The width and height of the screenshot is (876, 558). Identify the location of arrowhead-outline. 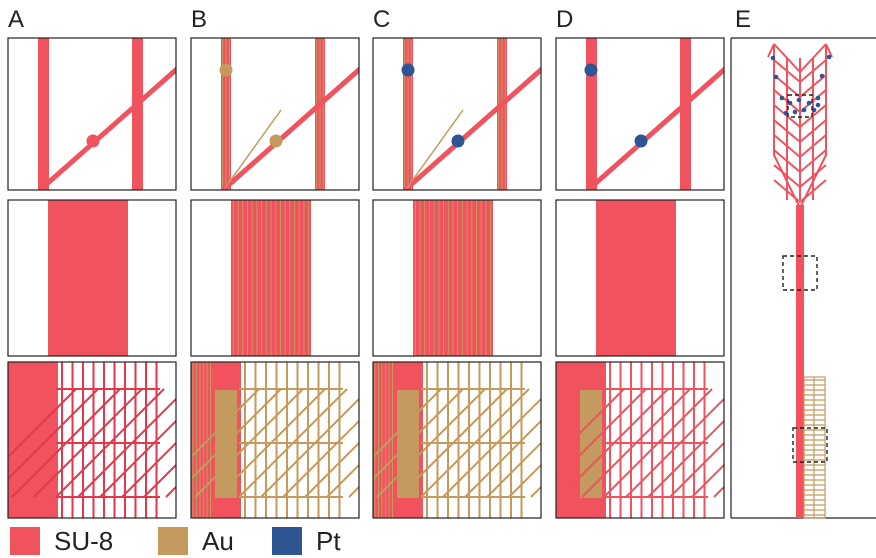
(800, 127).